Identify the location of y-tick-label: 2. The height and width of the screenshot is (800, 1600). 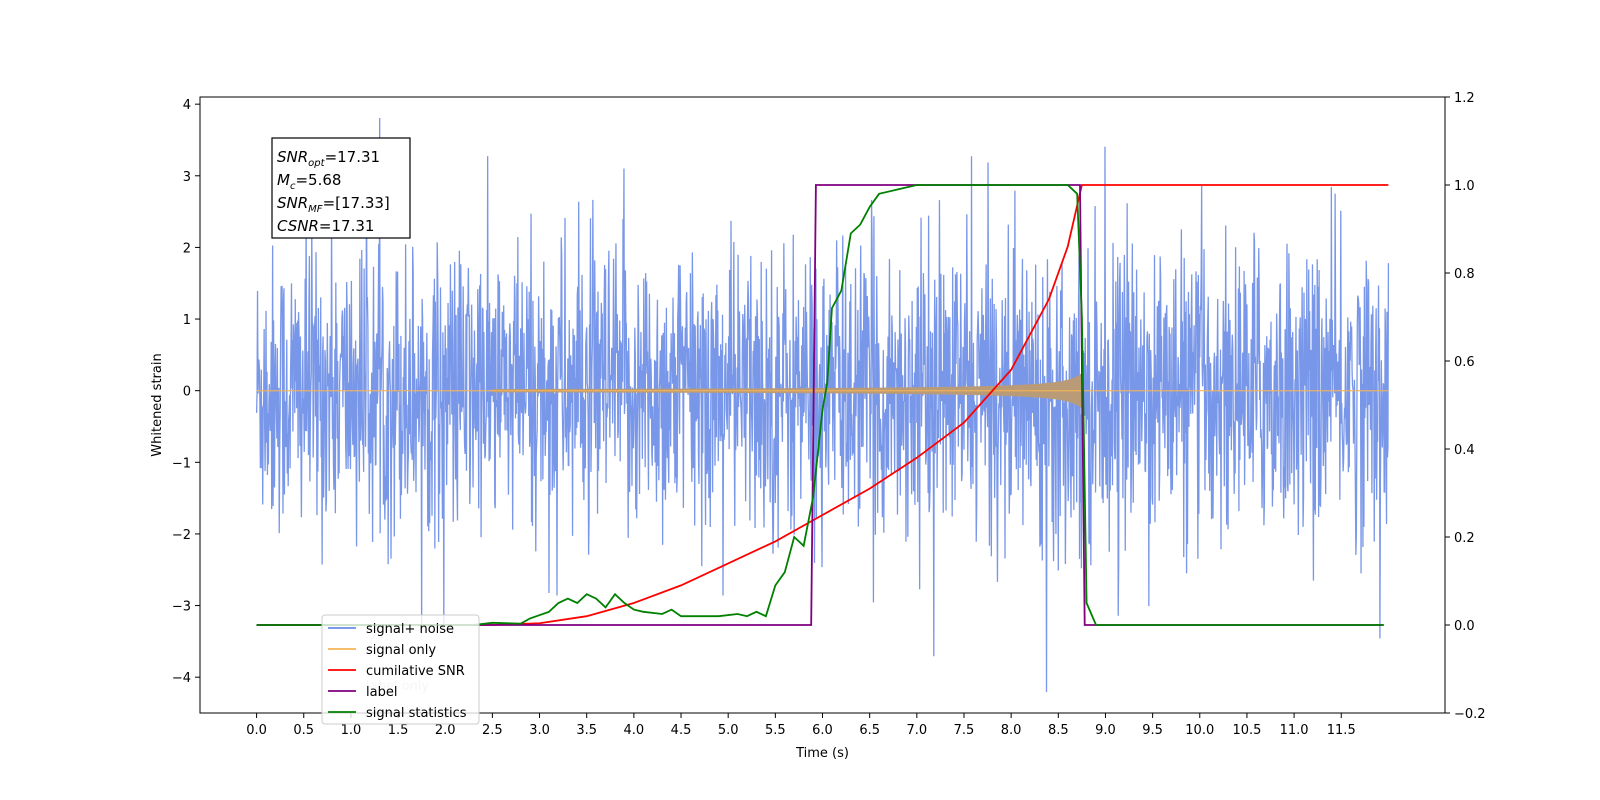
(187, 248).